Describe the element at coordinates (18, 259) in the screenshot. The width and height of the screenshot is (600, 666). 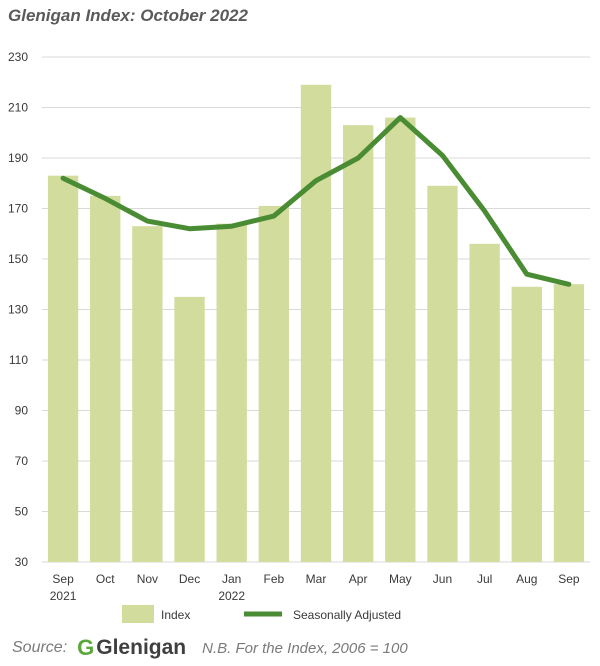
I see `y-tick-label: 150` at that location.